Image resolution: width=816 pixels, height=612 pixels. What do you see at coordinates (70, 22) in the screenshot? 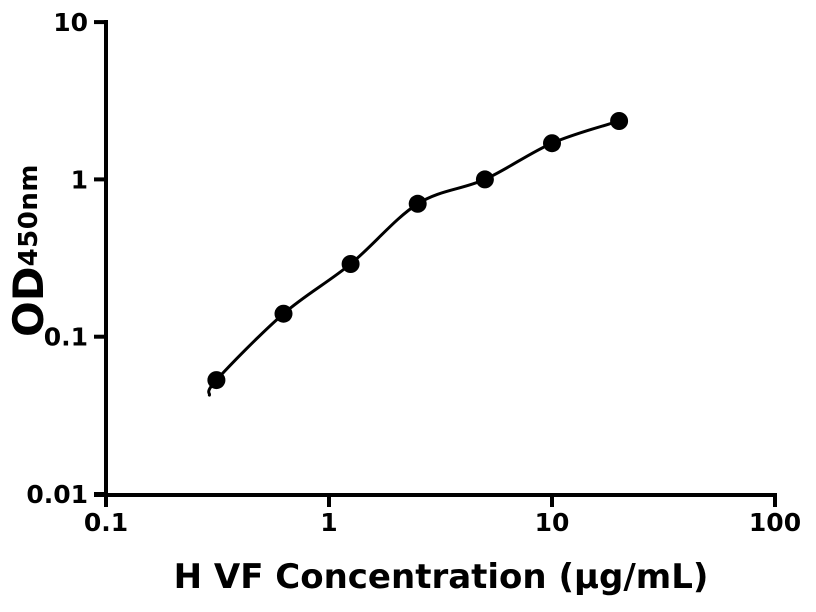
I see `y-tick-label: 10` at bounding box center [70, 22].